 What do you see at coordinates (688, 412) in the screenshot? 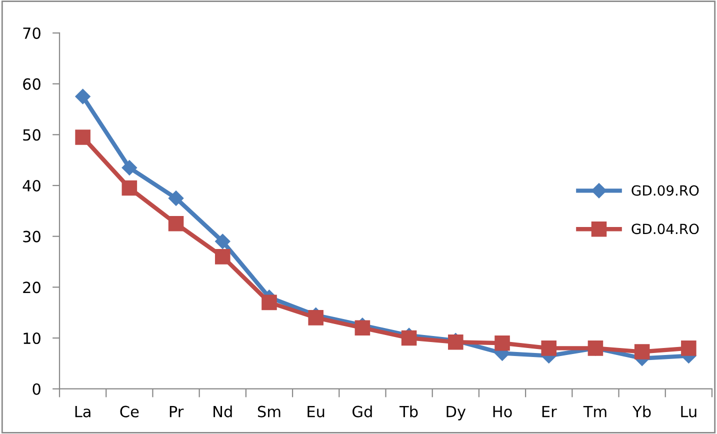
I see `x-tick-label: Lu` at bounding box center [688, 412].